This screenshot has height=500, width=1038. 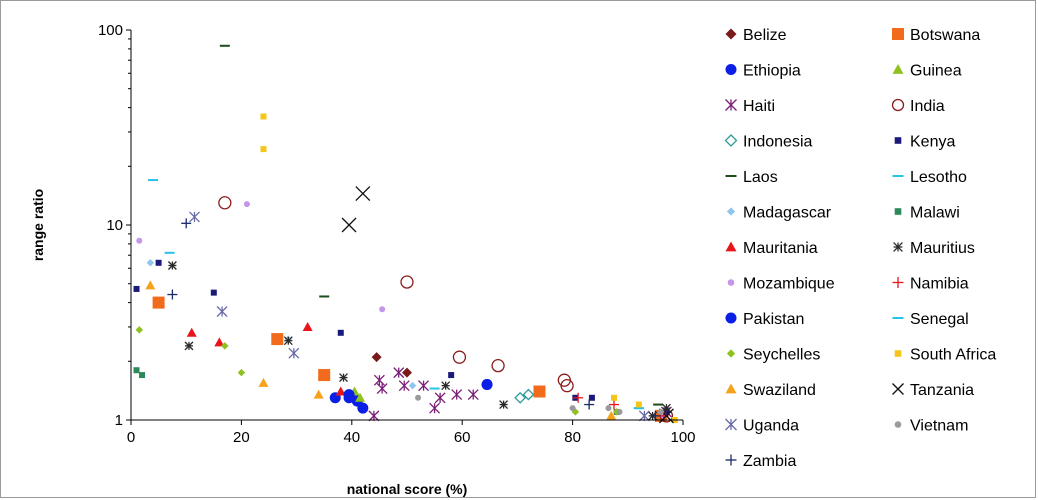 What do you see at coordinates (131, 437) in the screenshot?
I see `x-tick-label: 0` at bounding box center [131, 437].